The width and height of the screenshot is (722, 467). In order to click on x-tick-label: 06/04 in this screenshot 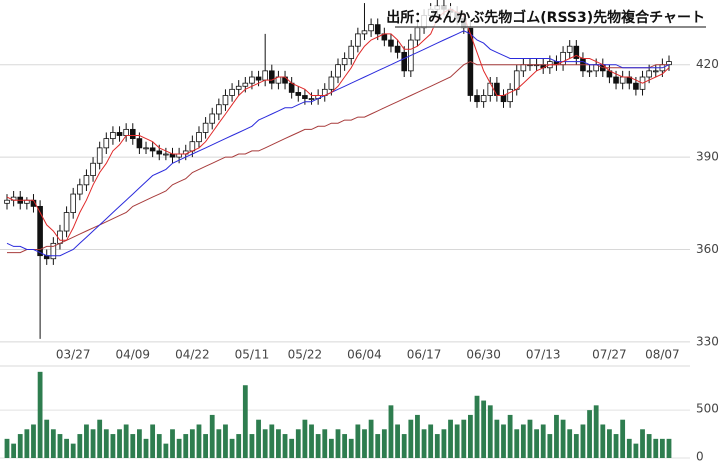, I will do `click(364, 355)`.